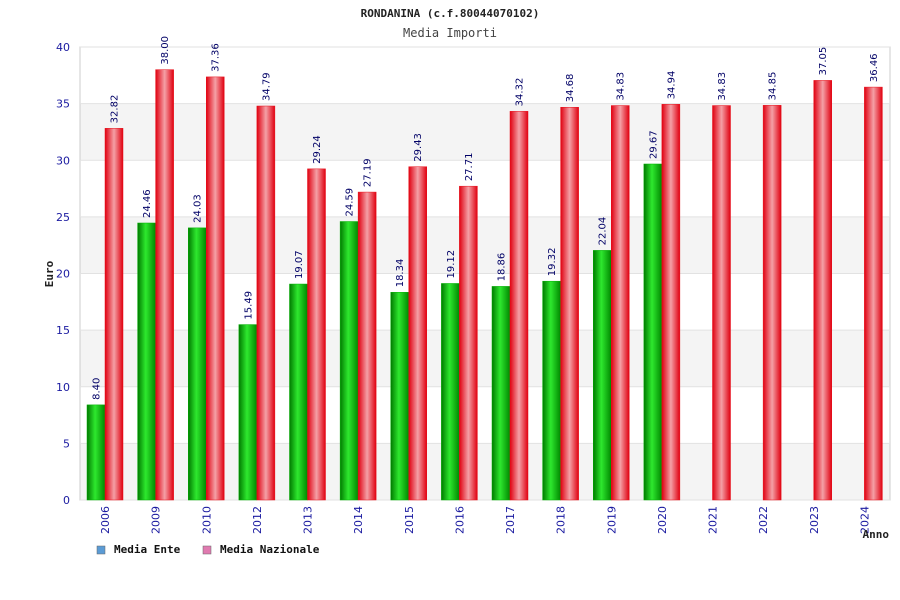 This screenshot has width=900, height=600. What do you see at coordinates (662, 520) in the screenshot?
I see `x-tick-label: 2020` at bounding box center [662, 520].